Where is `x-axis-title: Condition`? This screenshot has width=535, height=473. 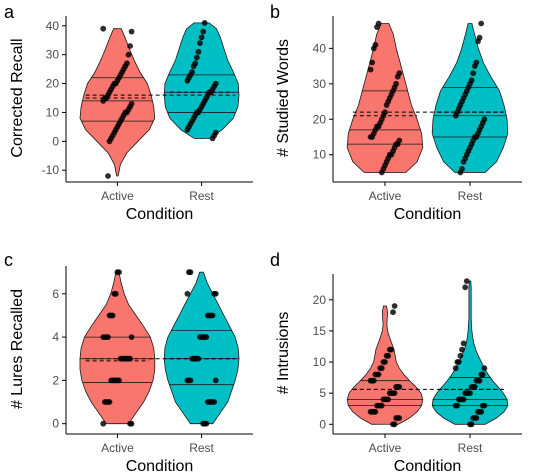
x-axis-title: Condition is located at coordinates (428, 465).